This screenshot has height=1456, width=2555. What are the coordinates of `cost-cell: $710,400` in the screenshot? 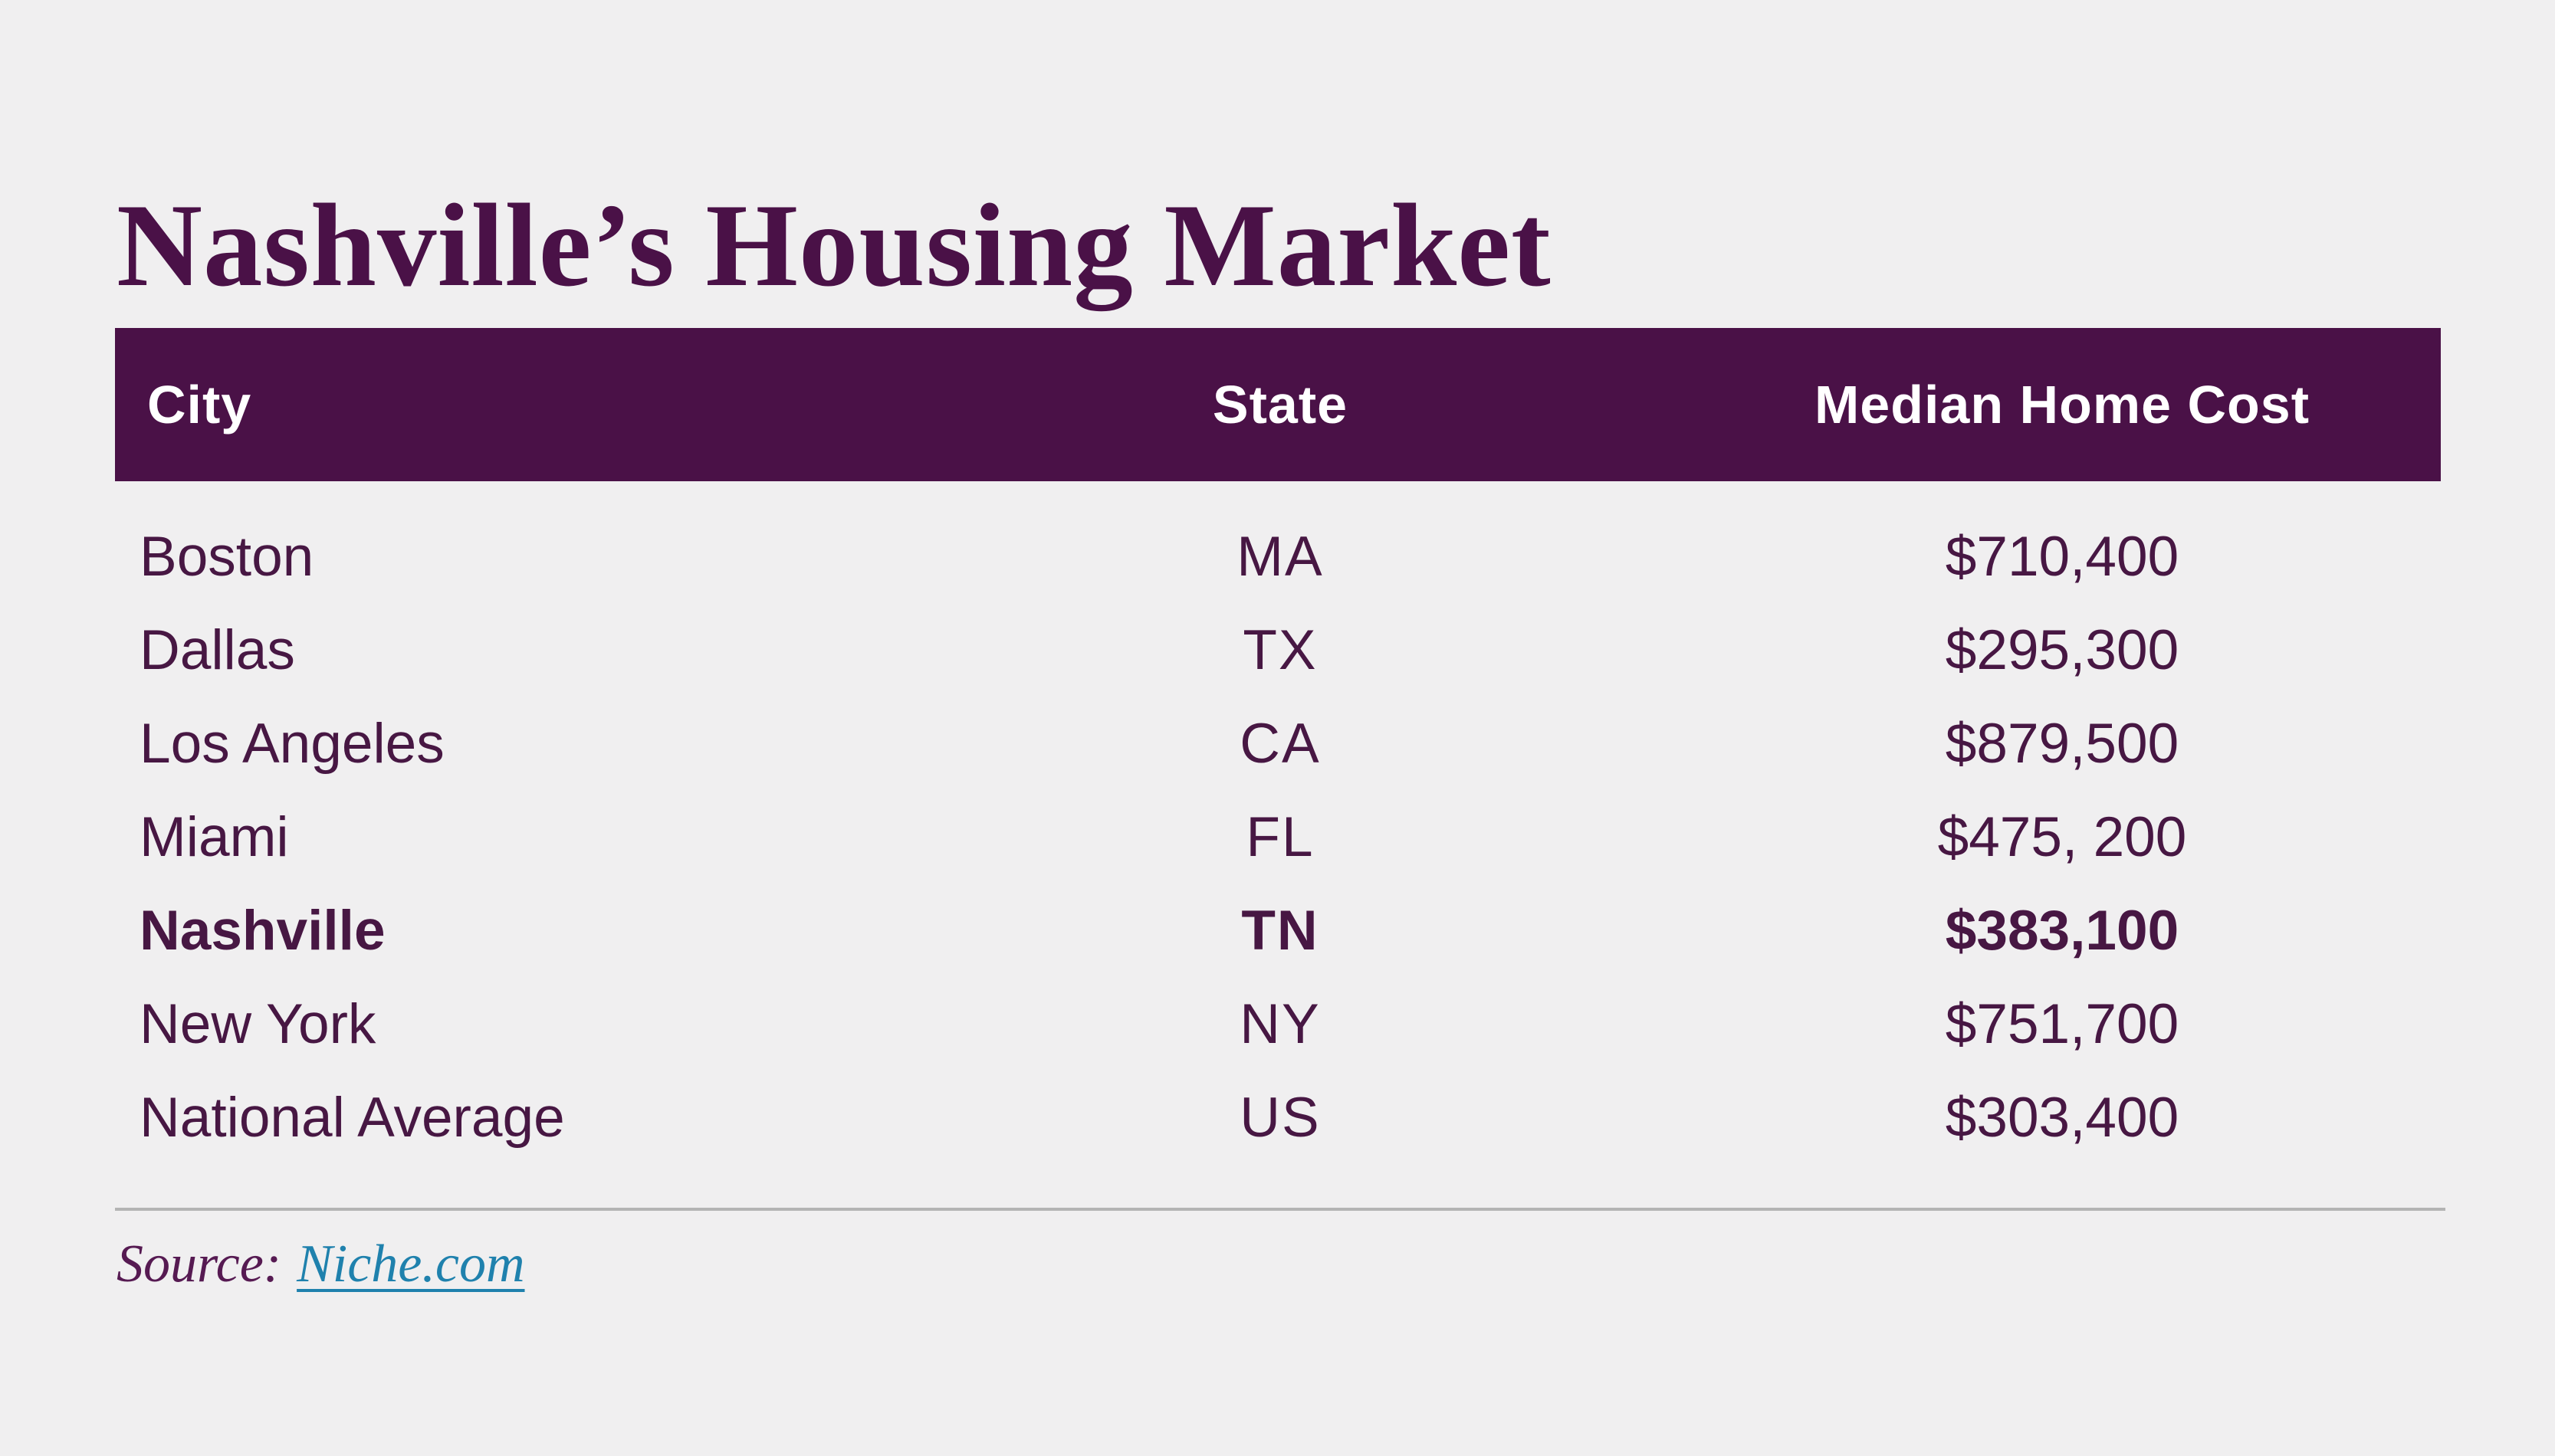 It's located at (2062, 556).